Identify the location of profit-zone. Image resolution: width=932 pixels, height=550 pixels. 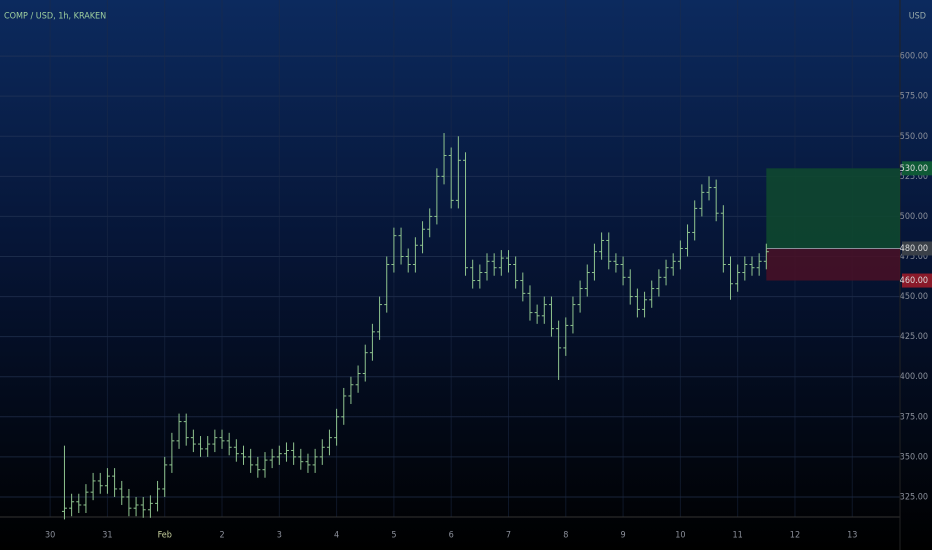
(833, 208).